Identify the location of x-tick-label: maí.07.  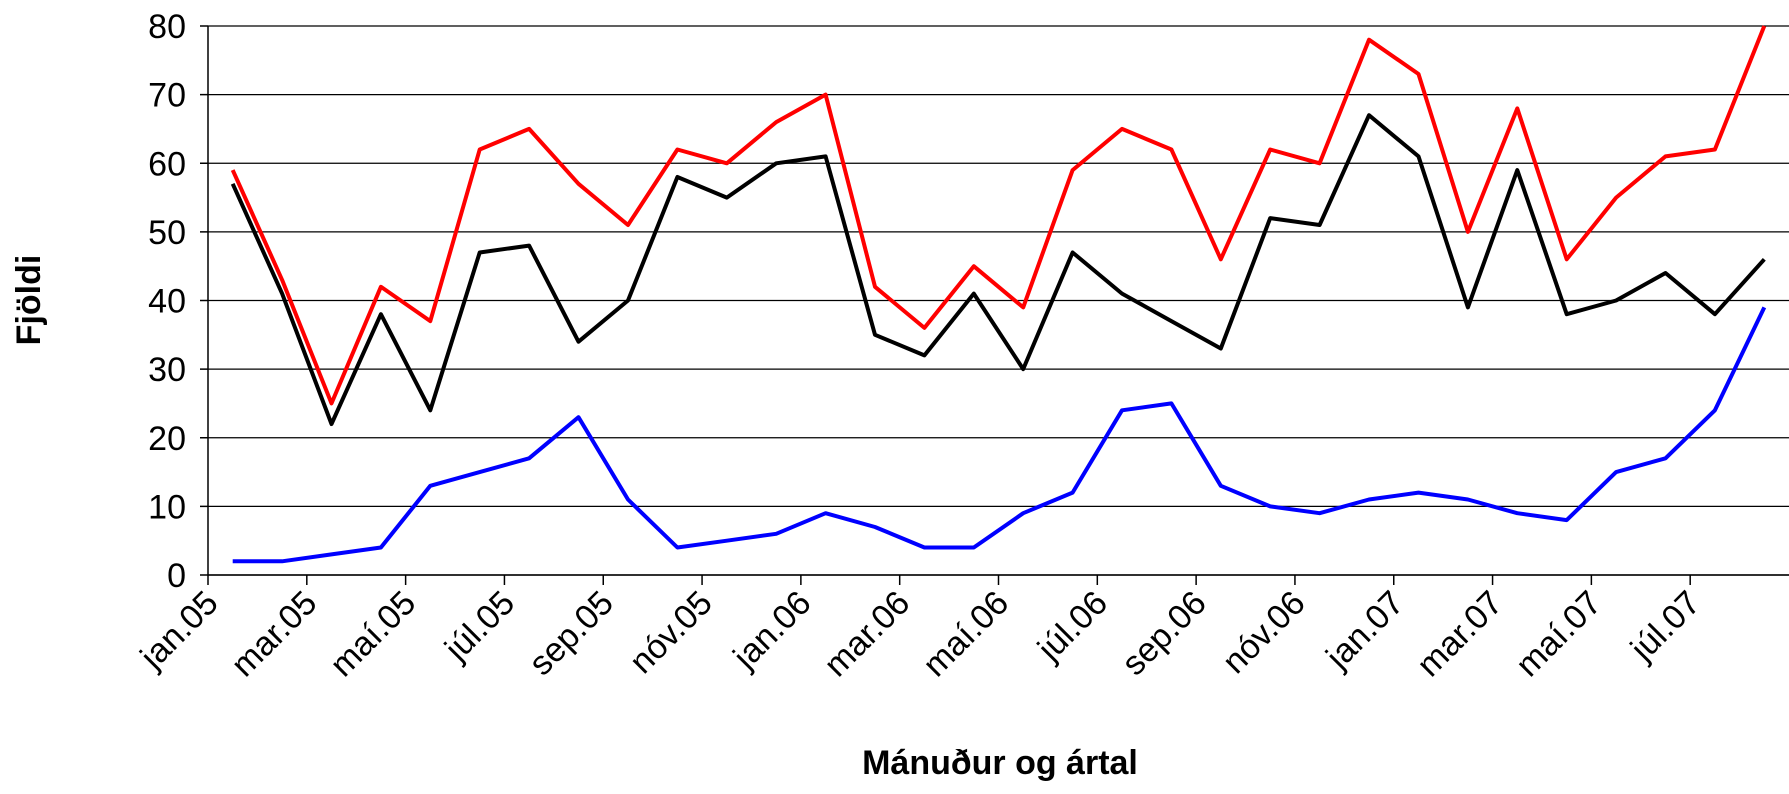
(1559, 634).